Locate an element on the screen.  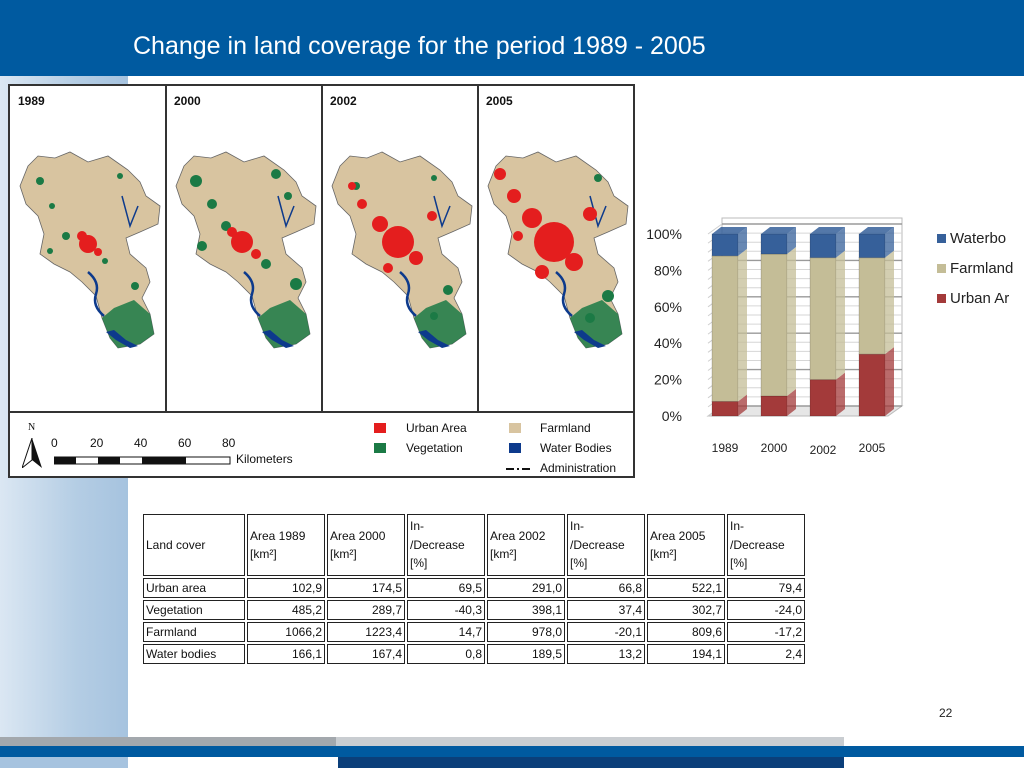
north-label: N is located at coordinates (32, 427).